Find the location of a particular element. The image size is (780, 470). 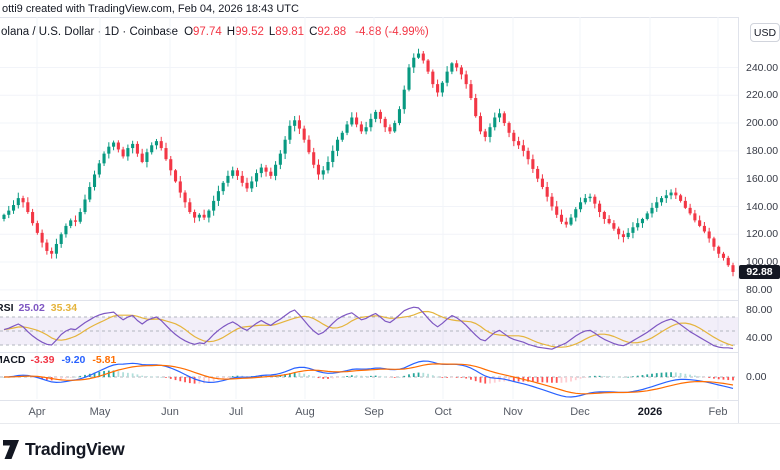

macd-tick-label: 0.00 is located at coordinates (756, 377).